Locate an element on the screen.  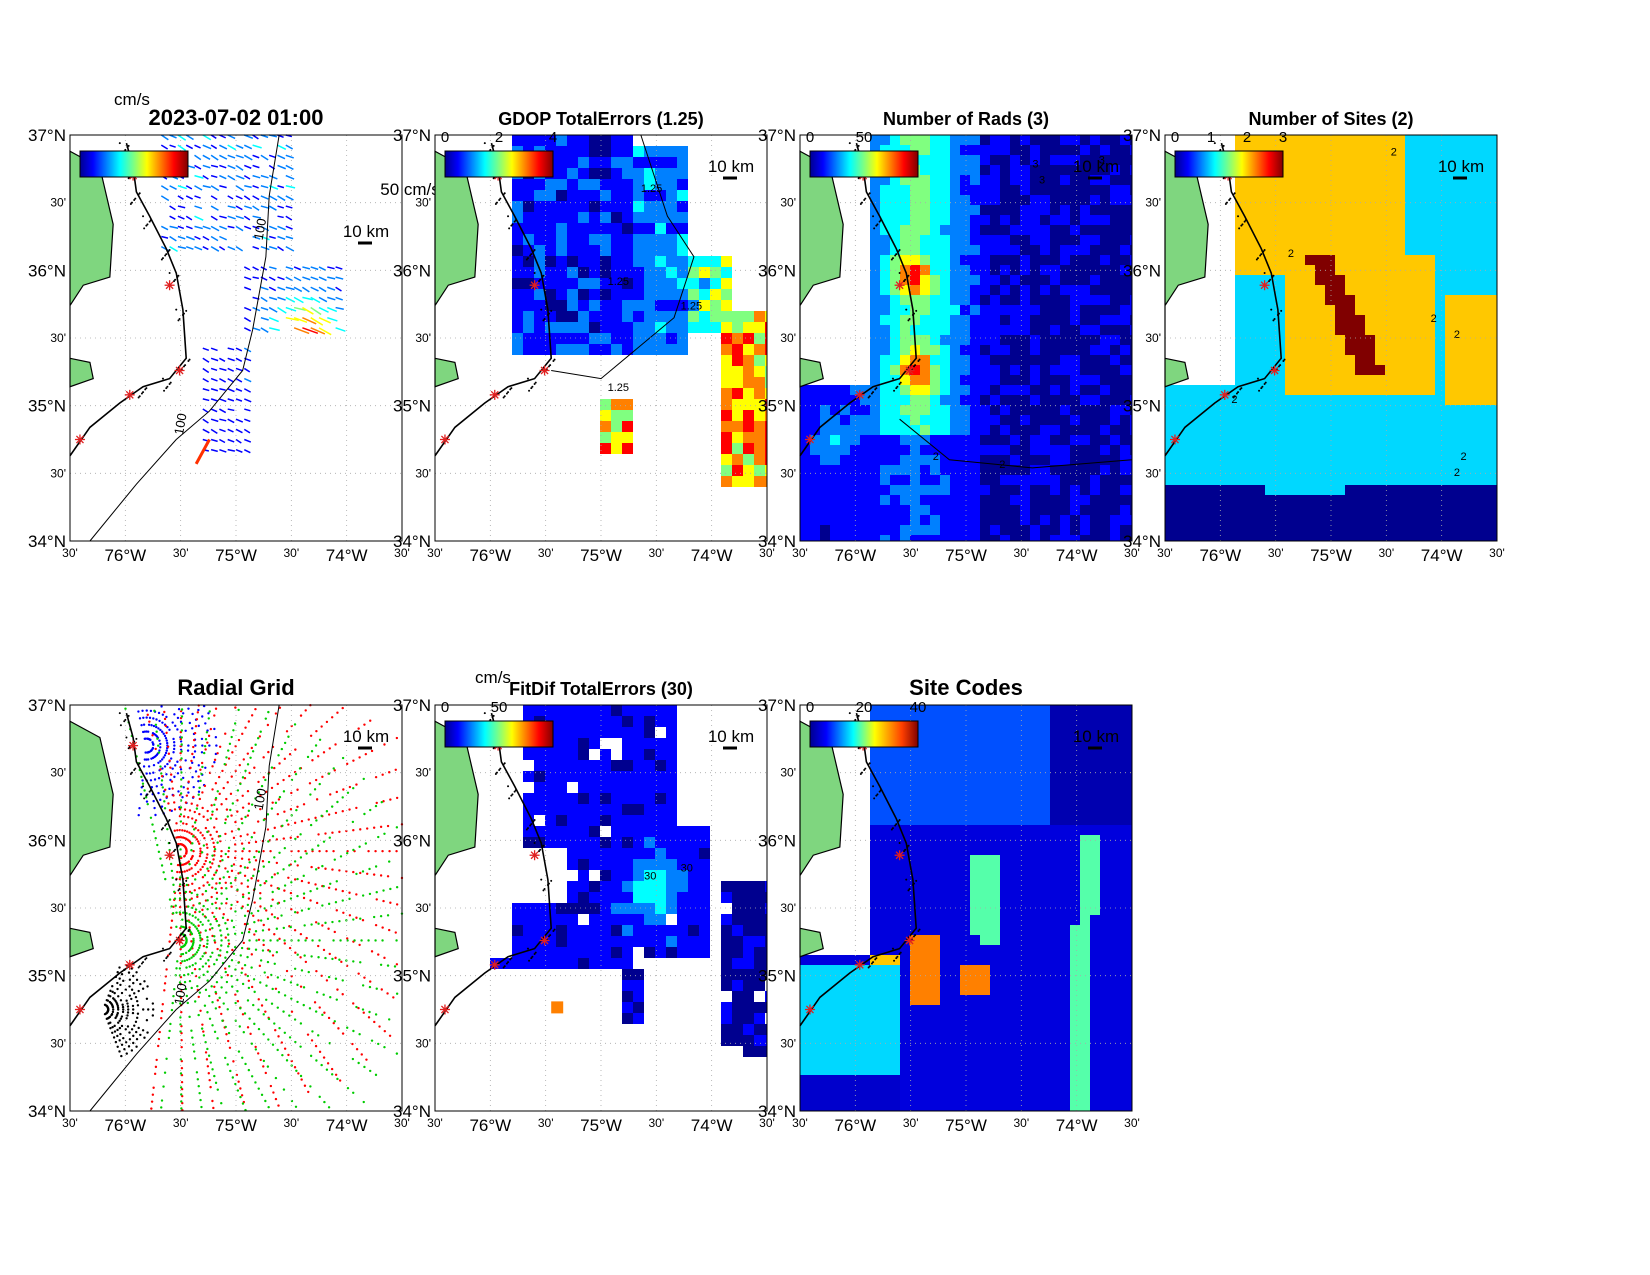
colorbar-gradient is located at coordinates (864, 164).